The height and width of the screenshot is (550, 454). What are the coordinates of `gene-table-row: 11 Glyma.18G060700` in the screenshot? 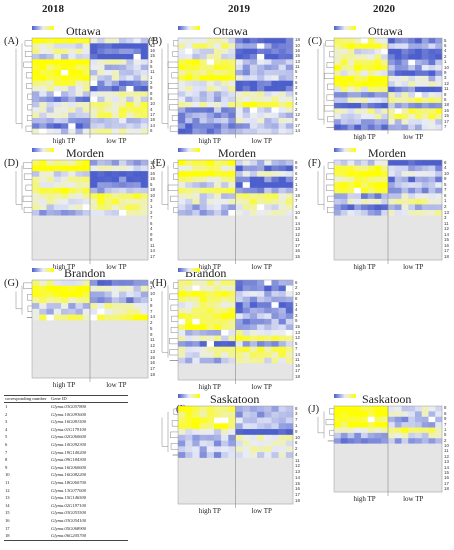 It's located at (66, 483).